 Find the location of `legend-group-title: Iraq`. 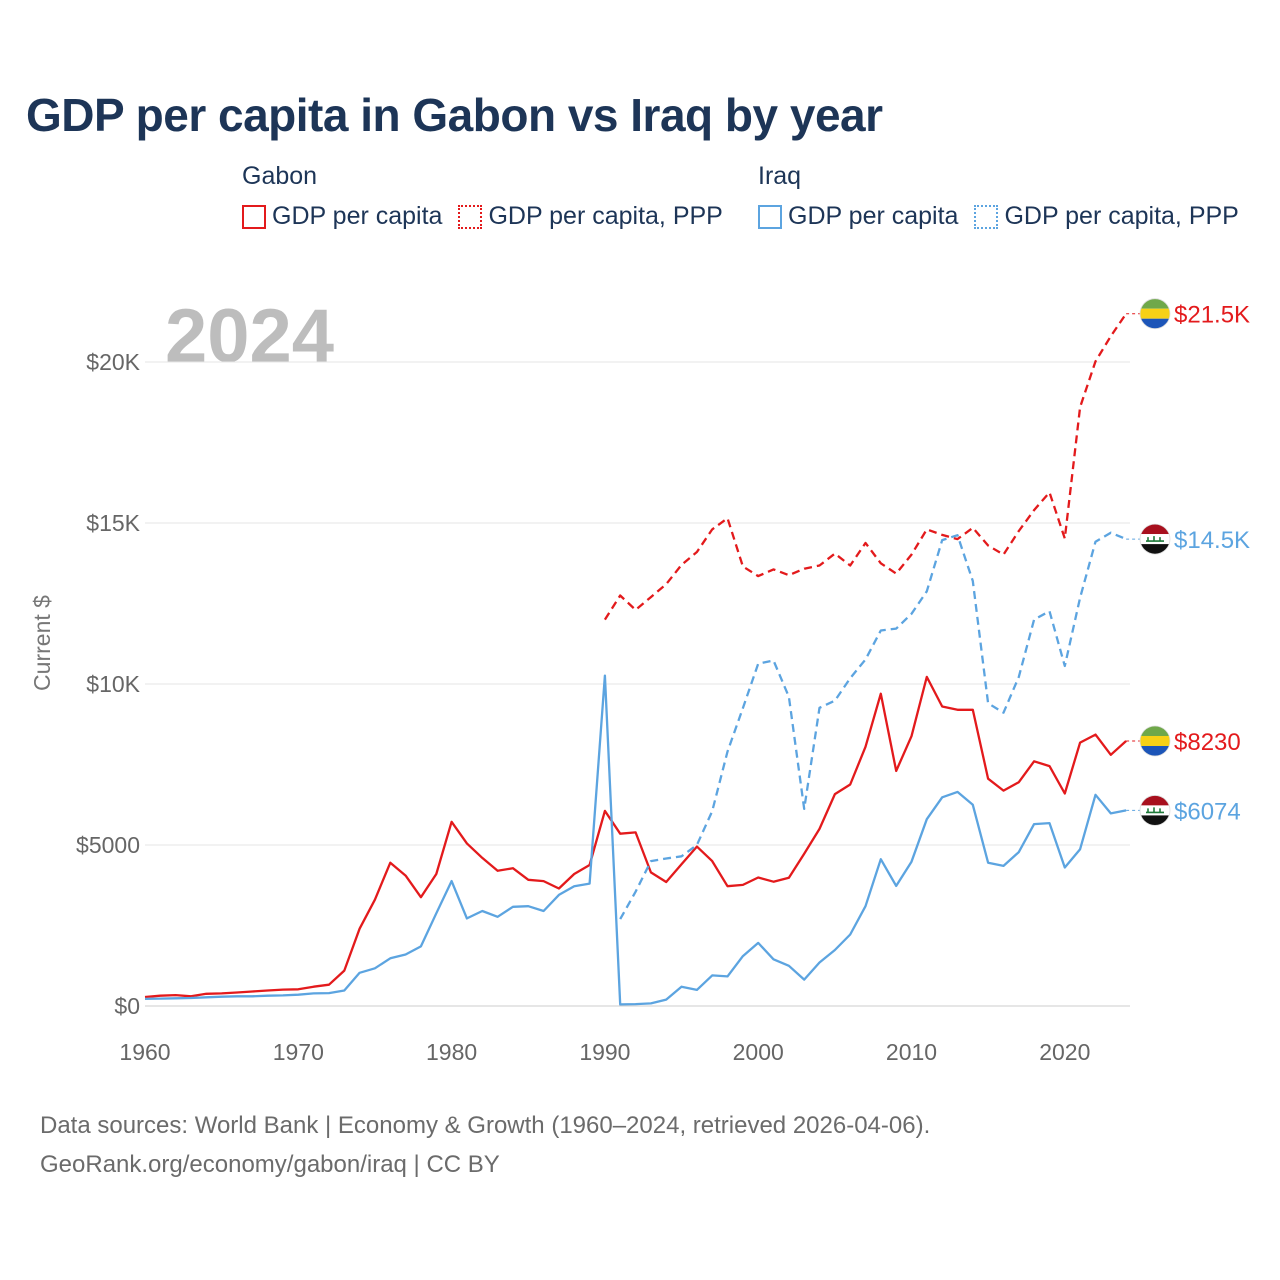

legend-group-title: Iraq is located at coordinates (780, 176).